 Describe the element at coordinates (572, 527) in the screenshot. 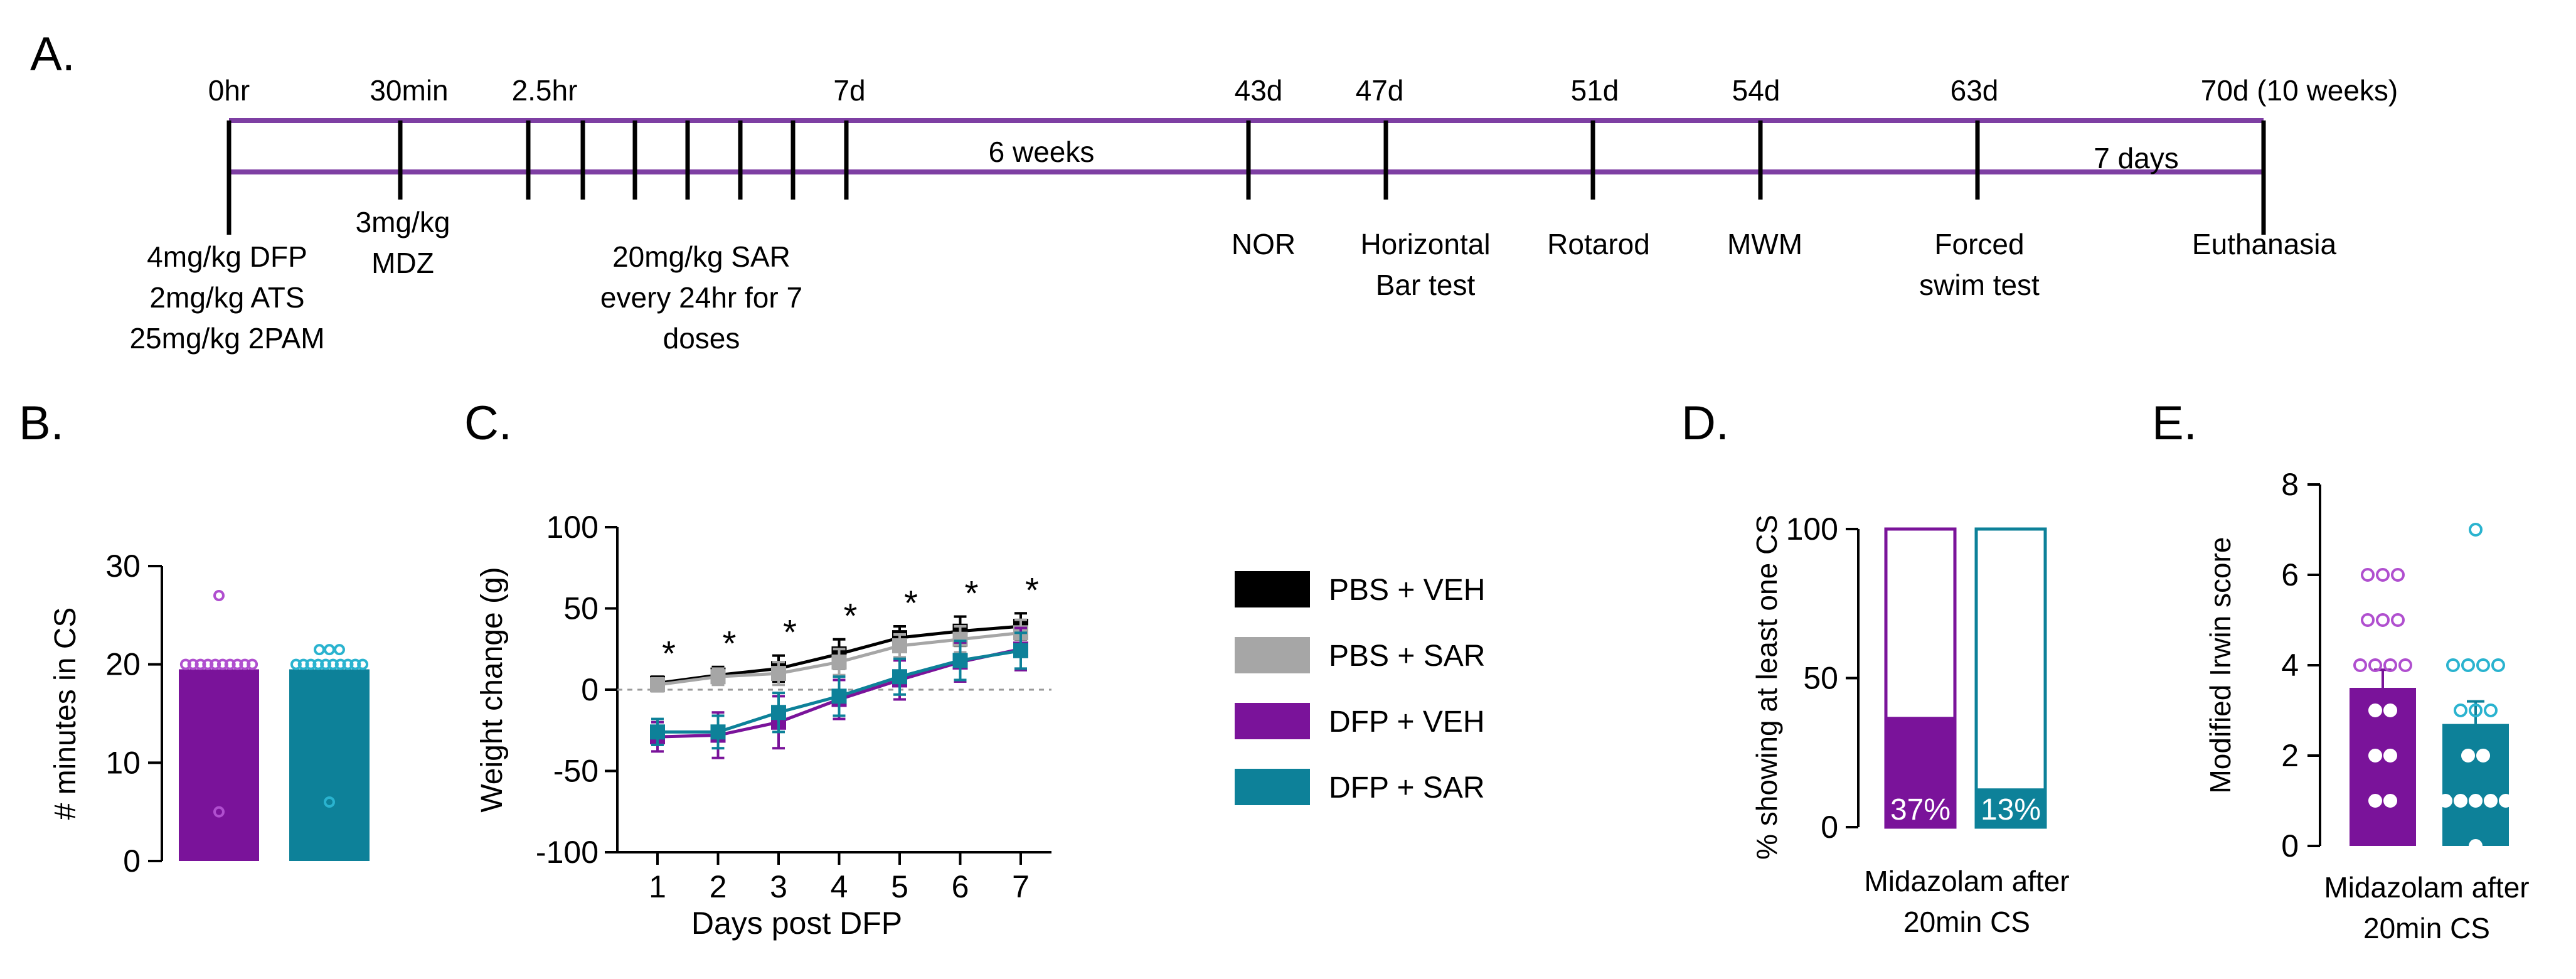

I see `panel-c-y-tick-label: 100` at that location.